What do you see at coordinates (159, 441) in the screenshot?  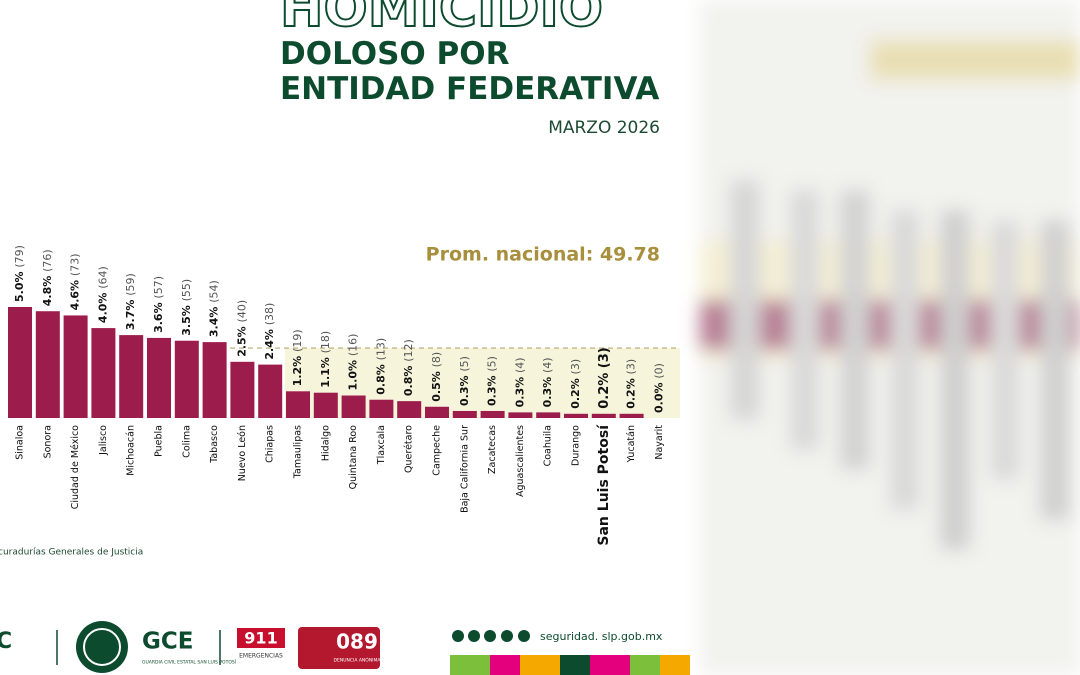 I see `category-label: Puebla` at bounding box center [159, 441].